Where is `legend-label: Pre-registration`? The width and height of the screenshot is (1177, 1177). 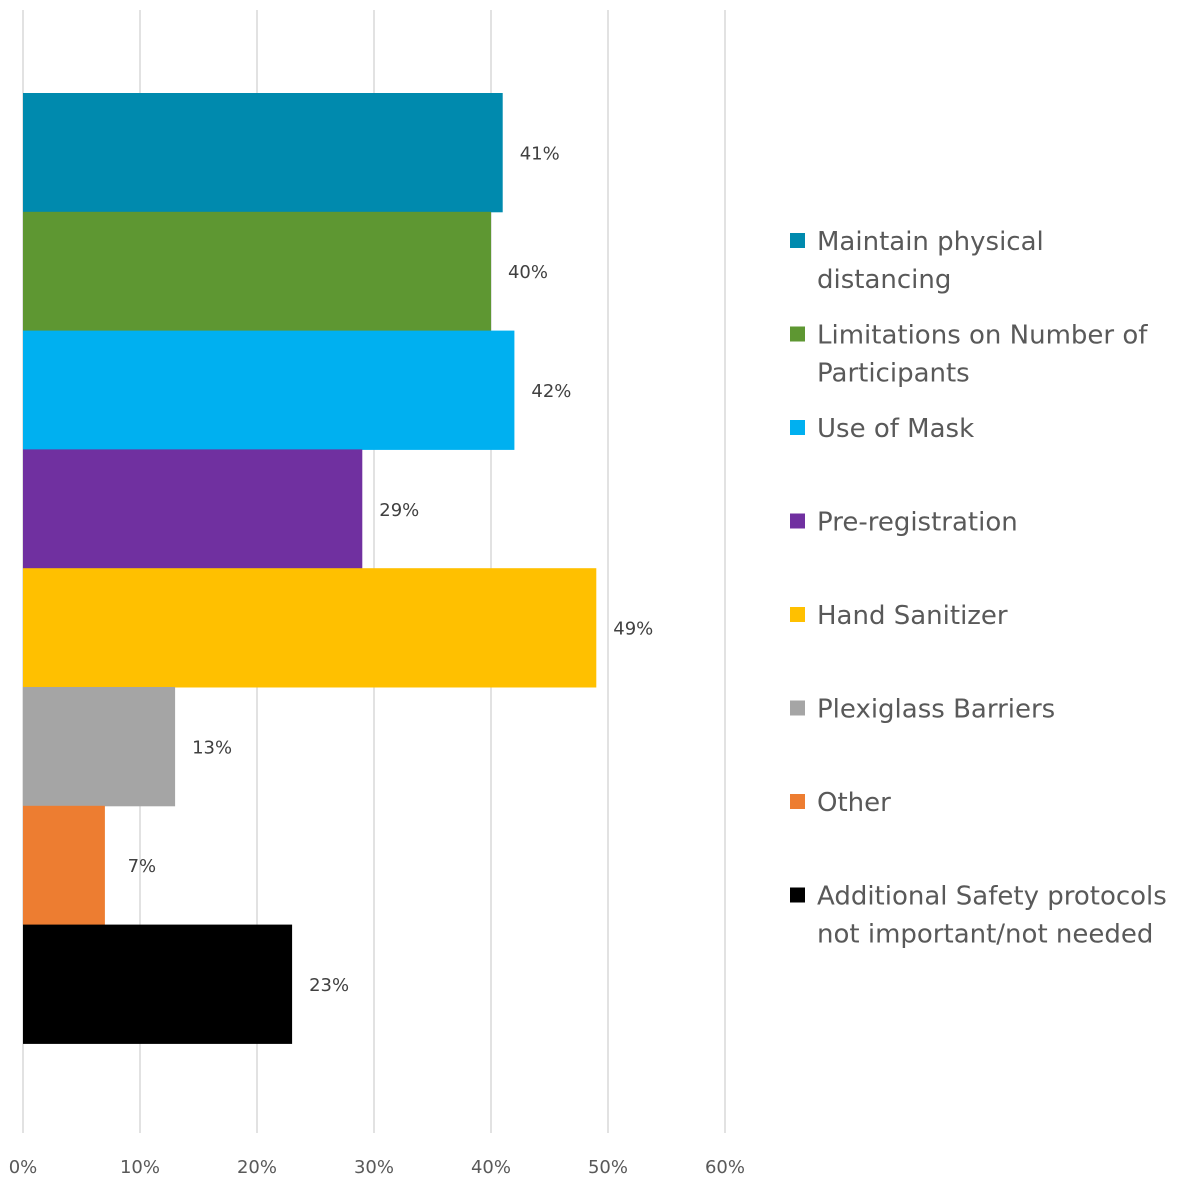
legend-label: Pre-registration is located at coordinates (917, 523).